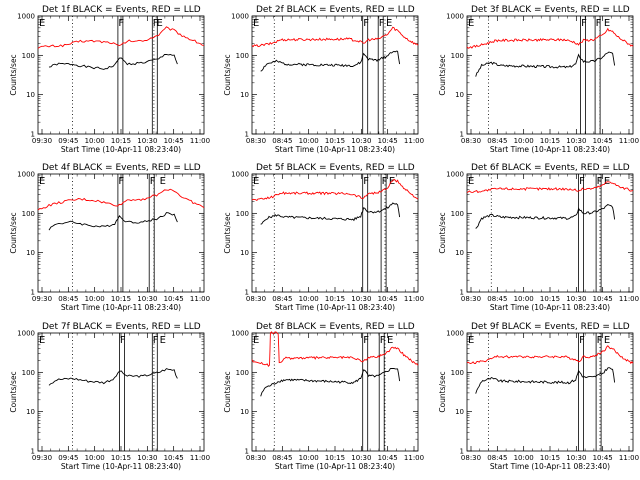 Image resolution: width=640 pixels, height=480 pixels. I want to click on panel-title: Det 5f BLACK = Events, RED = LLD, so click(335, 168).